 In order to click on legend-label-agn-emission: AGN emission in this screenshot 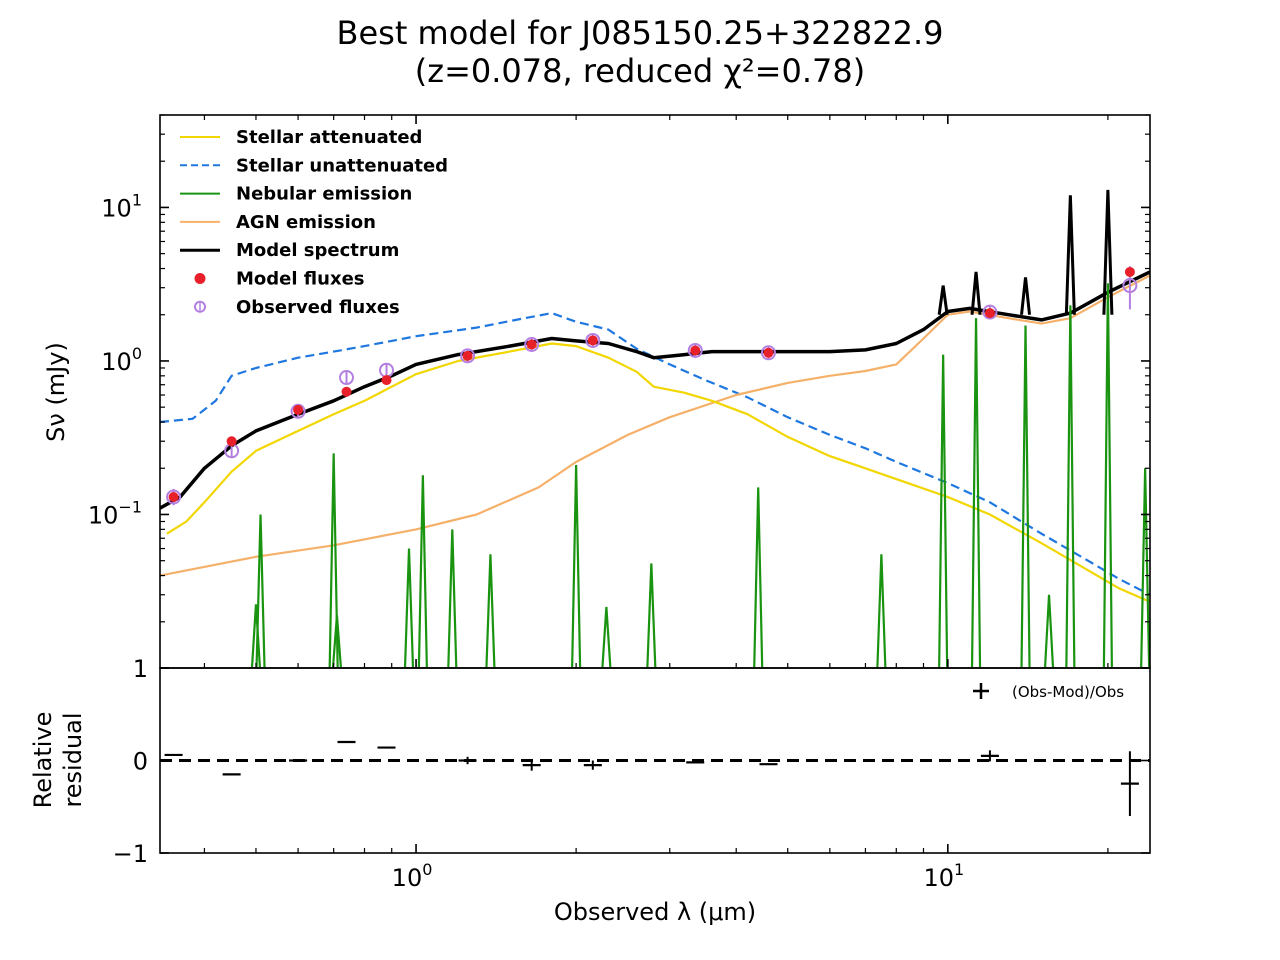, I will do `click(306, 222)`.